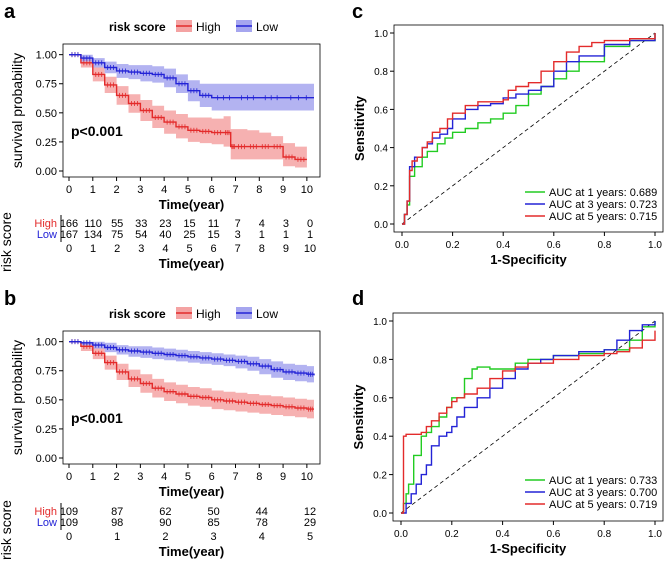 This screenshot has width=669, height=565. What do you see at coordinates (208, 314) in the screenshot?
I see `legend-label-high: High` at bounding box center [208, 314].